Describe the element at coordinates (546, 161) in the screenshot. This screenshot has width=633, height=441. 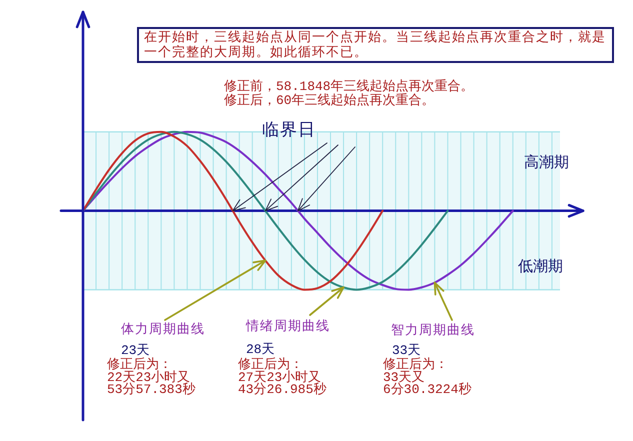
I see `band-label: 高潮期` at that location.